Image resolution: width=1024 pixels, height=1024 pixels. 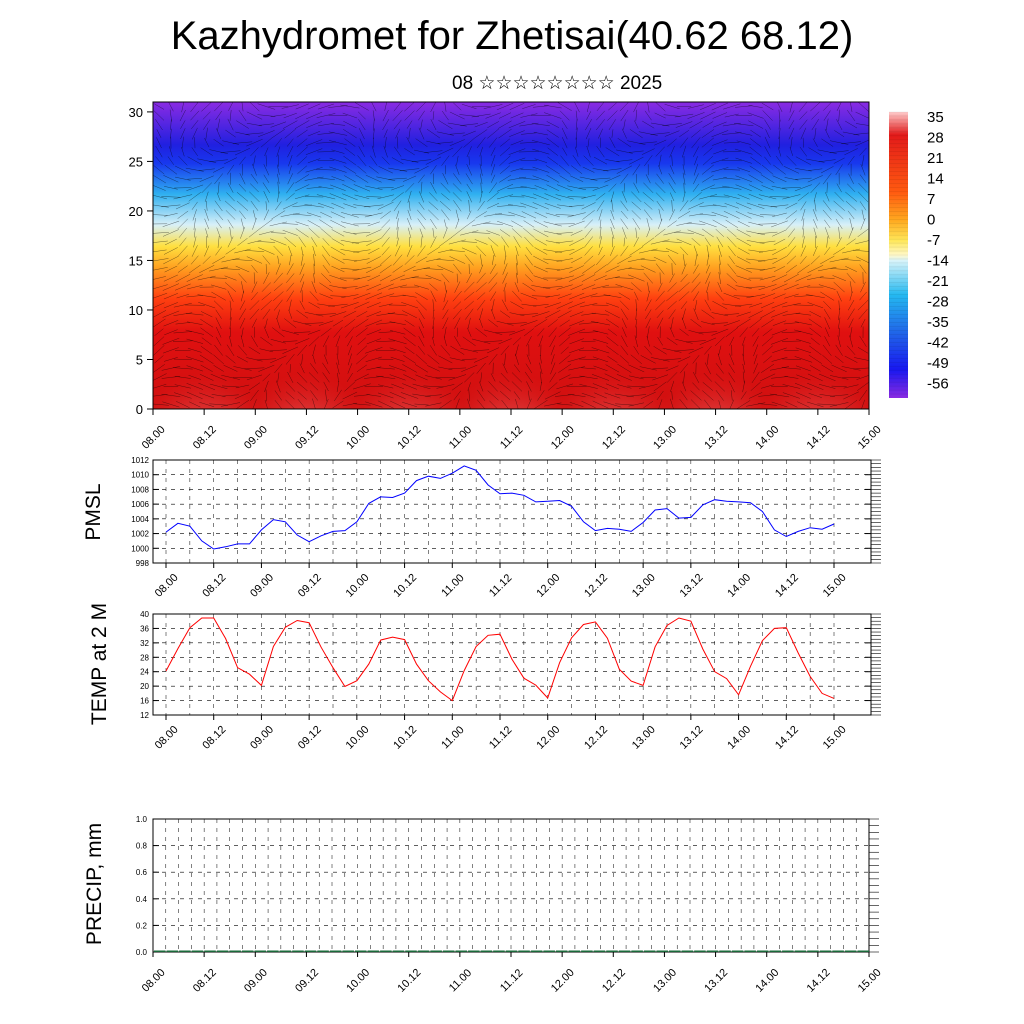 I want to click on colorbar-label: -28, so click(x=938, y=302).